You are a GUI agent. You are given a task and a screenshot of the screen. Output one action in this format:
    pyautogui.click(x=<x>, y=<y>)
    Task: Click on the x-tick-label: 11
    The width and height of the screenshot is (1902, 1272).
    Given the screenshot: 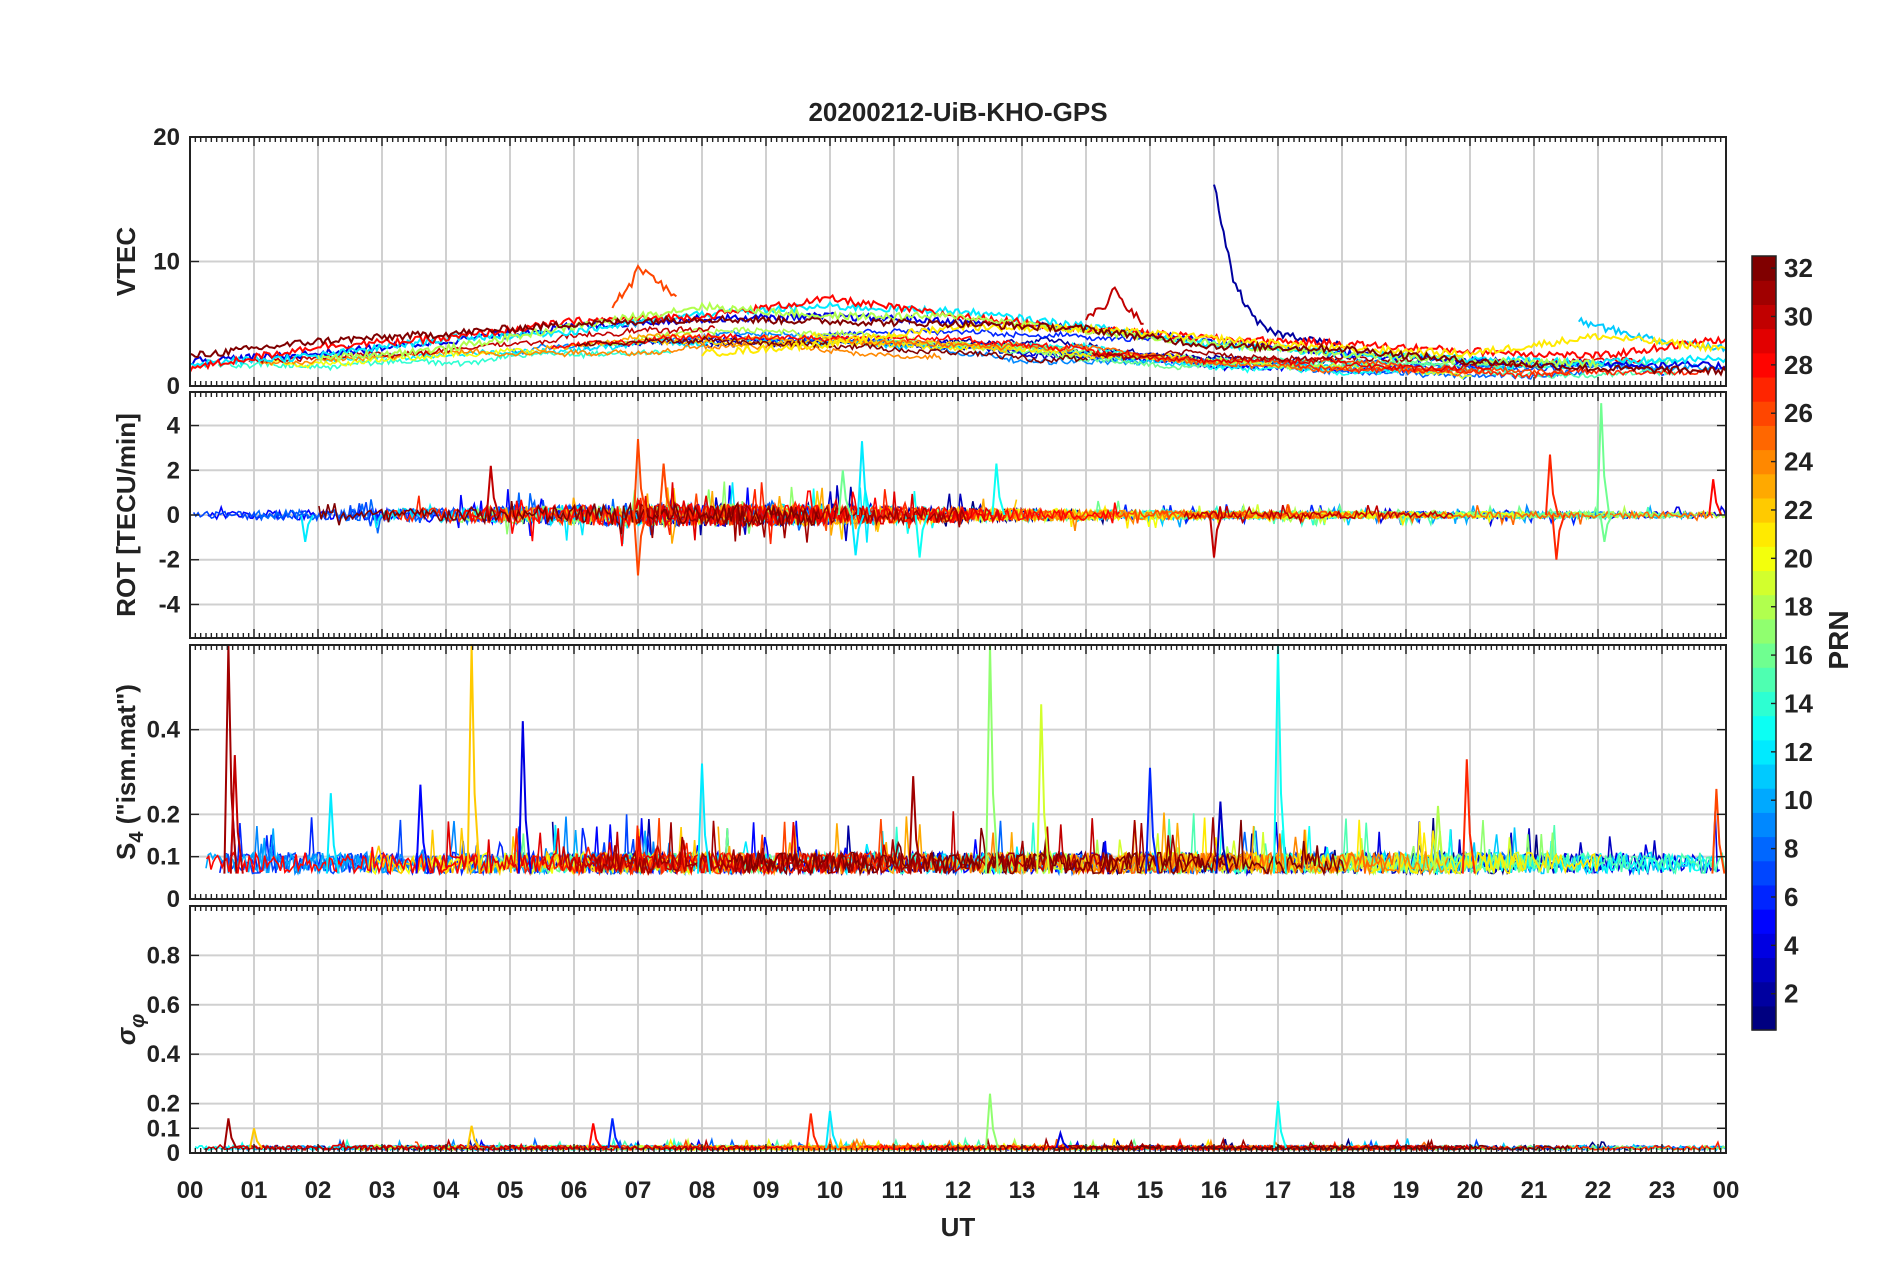 What is the action you would take?
    pyautogui.click(x=893, y=1190)
    